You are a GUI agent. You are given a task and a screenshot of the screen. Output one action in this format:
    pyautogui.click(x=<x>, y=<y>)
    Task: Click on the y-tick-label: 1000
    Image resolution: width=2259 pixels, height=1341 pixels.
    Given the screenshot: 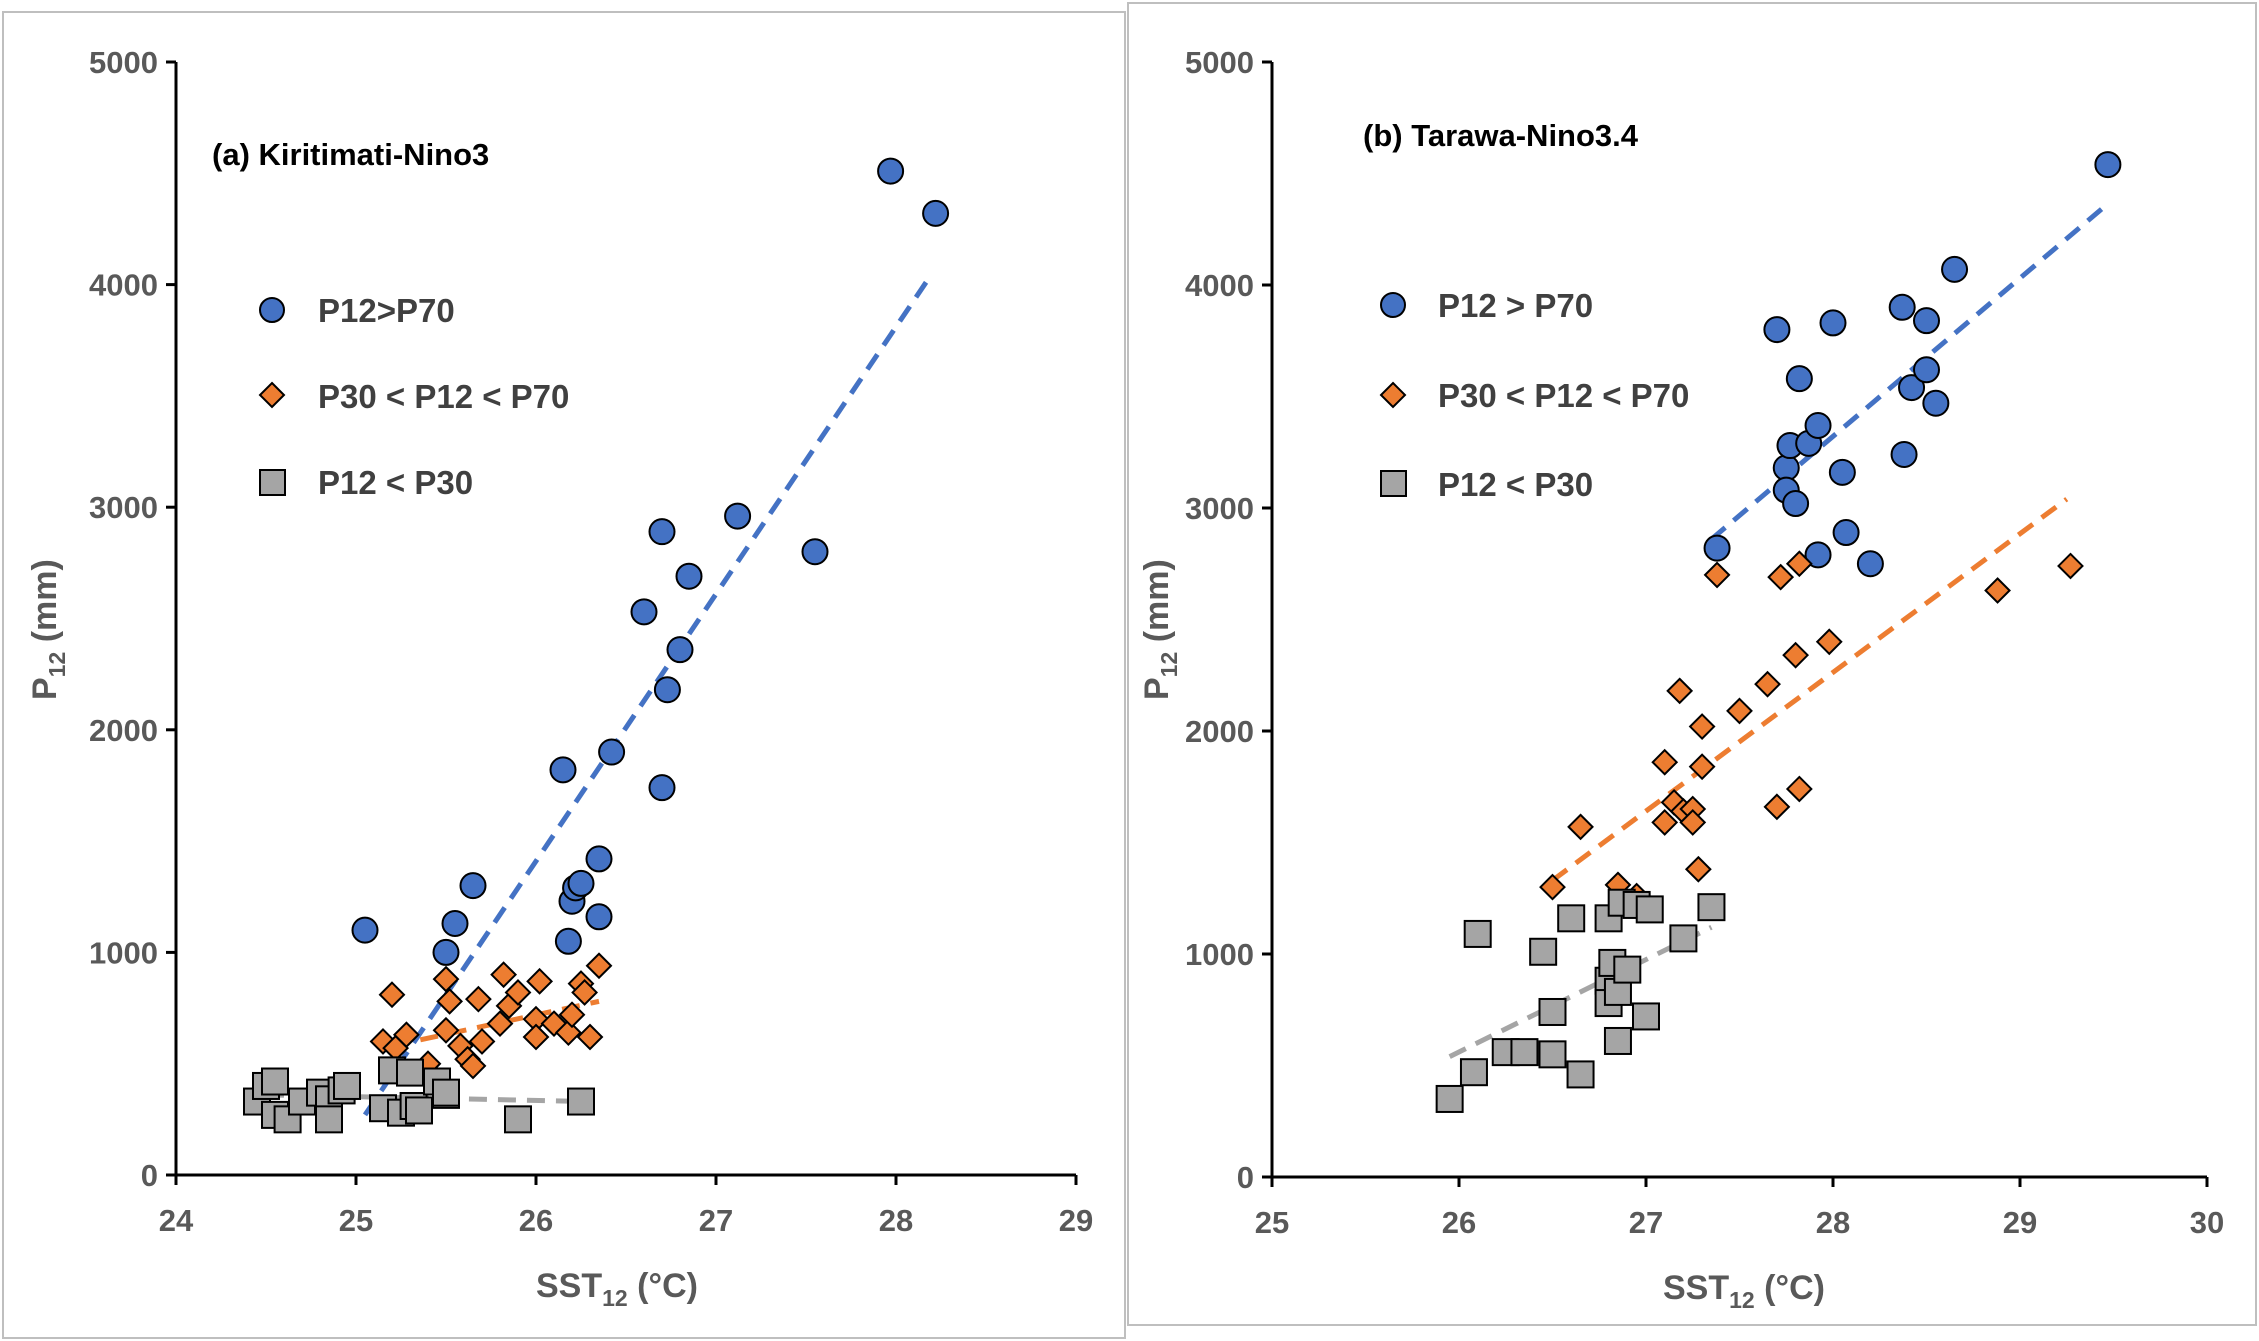 What is the action you would take?
    pyautogui.click(x=123, y=952)
    